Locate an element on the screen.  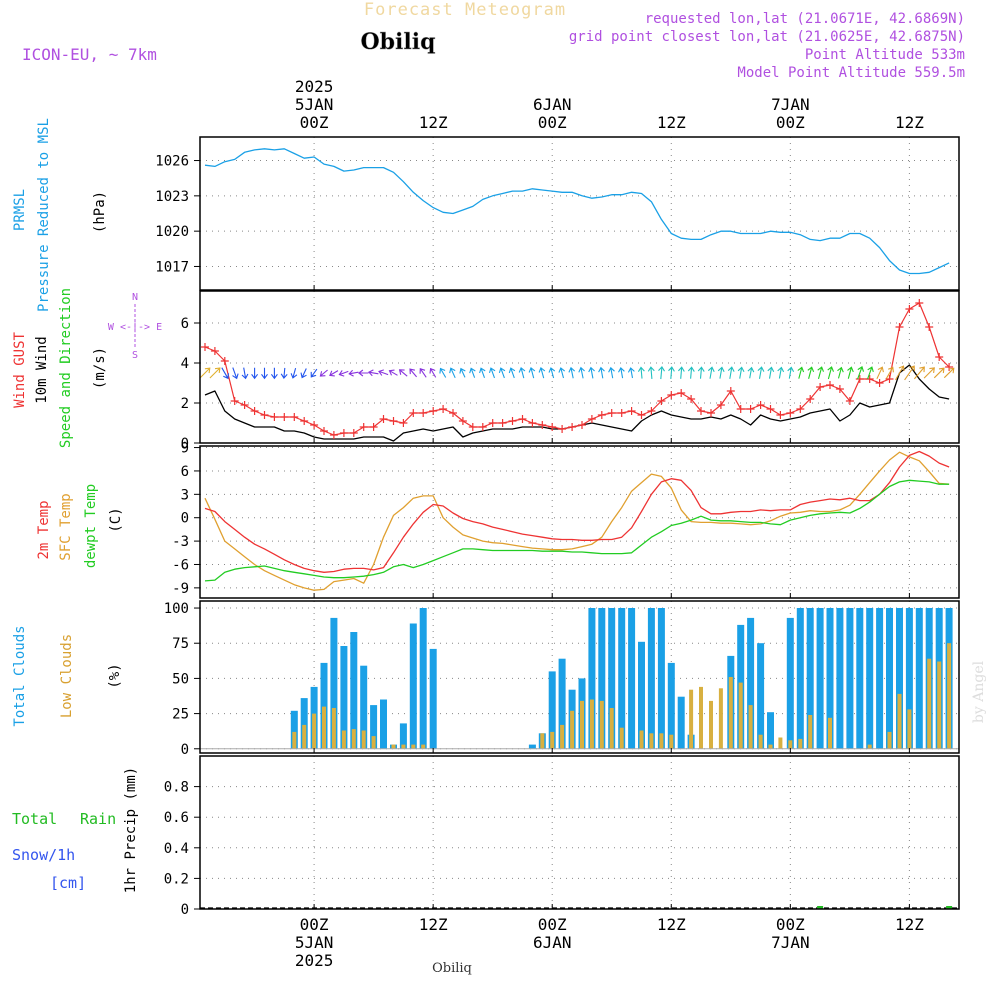
panel-frame is located at coordinates (579, 367).